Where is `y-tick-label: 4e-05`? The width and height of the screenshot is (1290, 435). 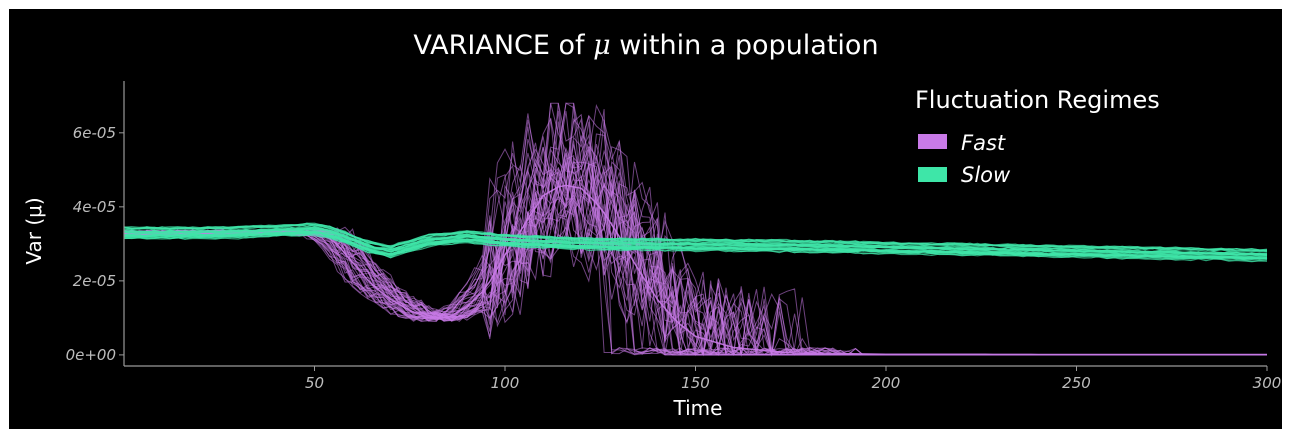 y-tick-label: 4e-05 is located at coordinates (94, 207).